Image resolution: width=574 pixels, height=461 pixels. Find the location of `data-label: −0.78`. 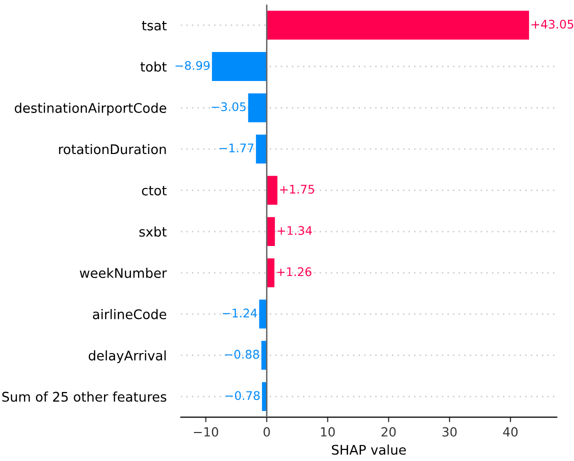

data-label: −0.78 is located at coordinates (243, 395).